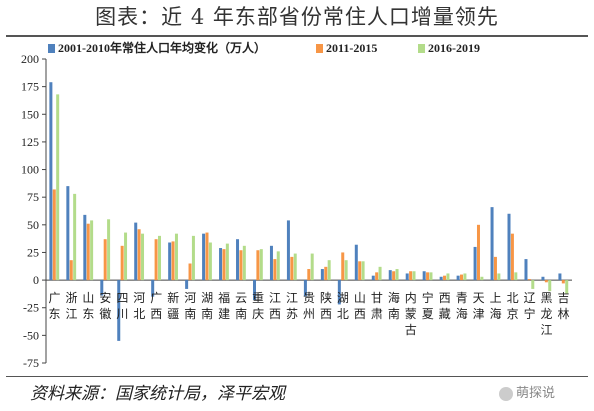 The image size is (594, 411). Describe the element at coordinates (479, 298) in the screenshot. I see `category-label: 天` at that location.